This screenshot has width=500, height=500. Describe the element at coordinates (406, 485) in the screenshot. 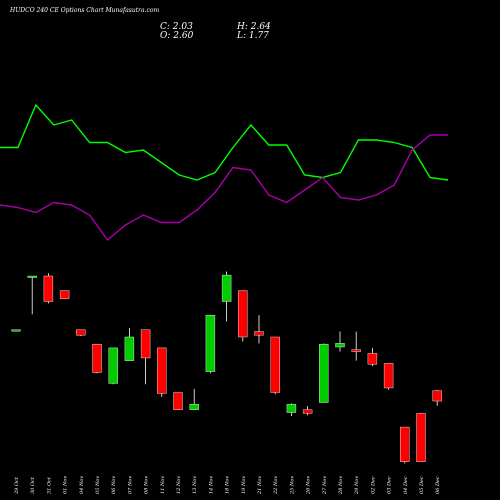

I see `x-tick-label: 04 Dec` at that location.